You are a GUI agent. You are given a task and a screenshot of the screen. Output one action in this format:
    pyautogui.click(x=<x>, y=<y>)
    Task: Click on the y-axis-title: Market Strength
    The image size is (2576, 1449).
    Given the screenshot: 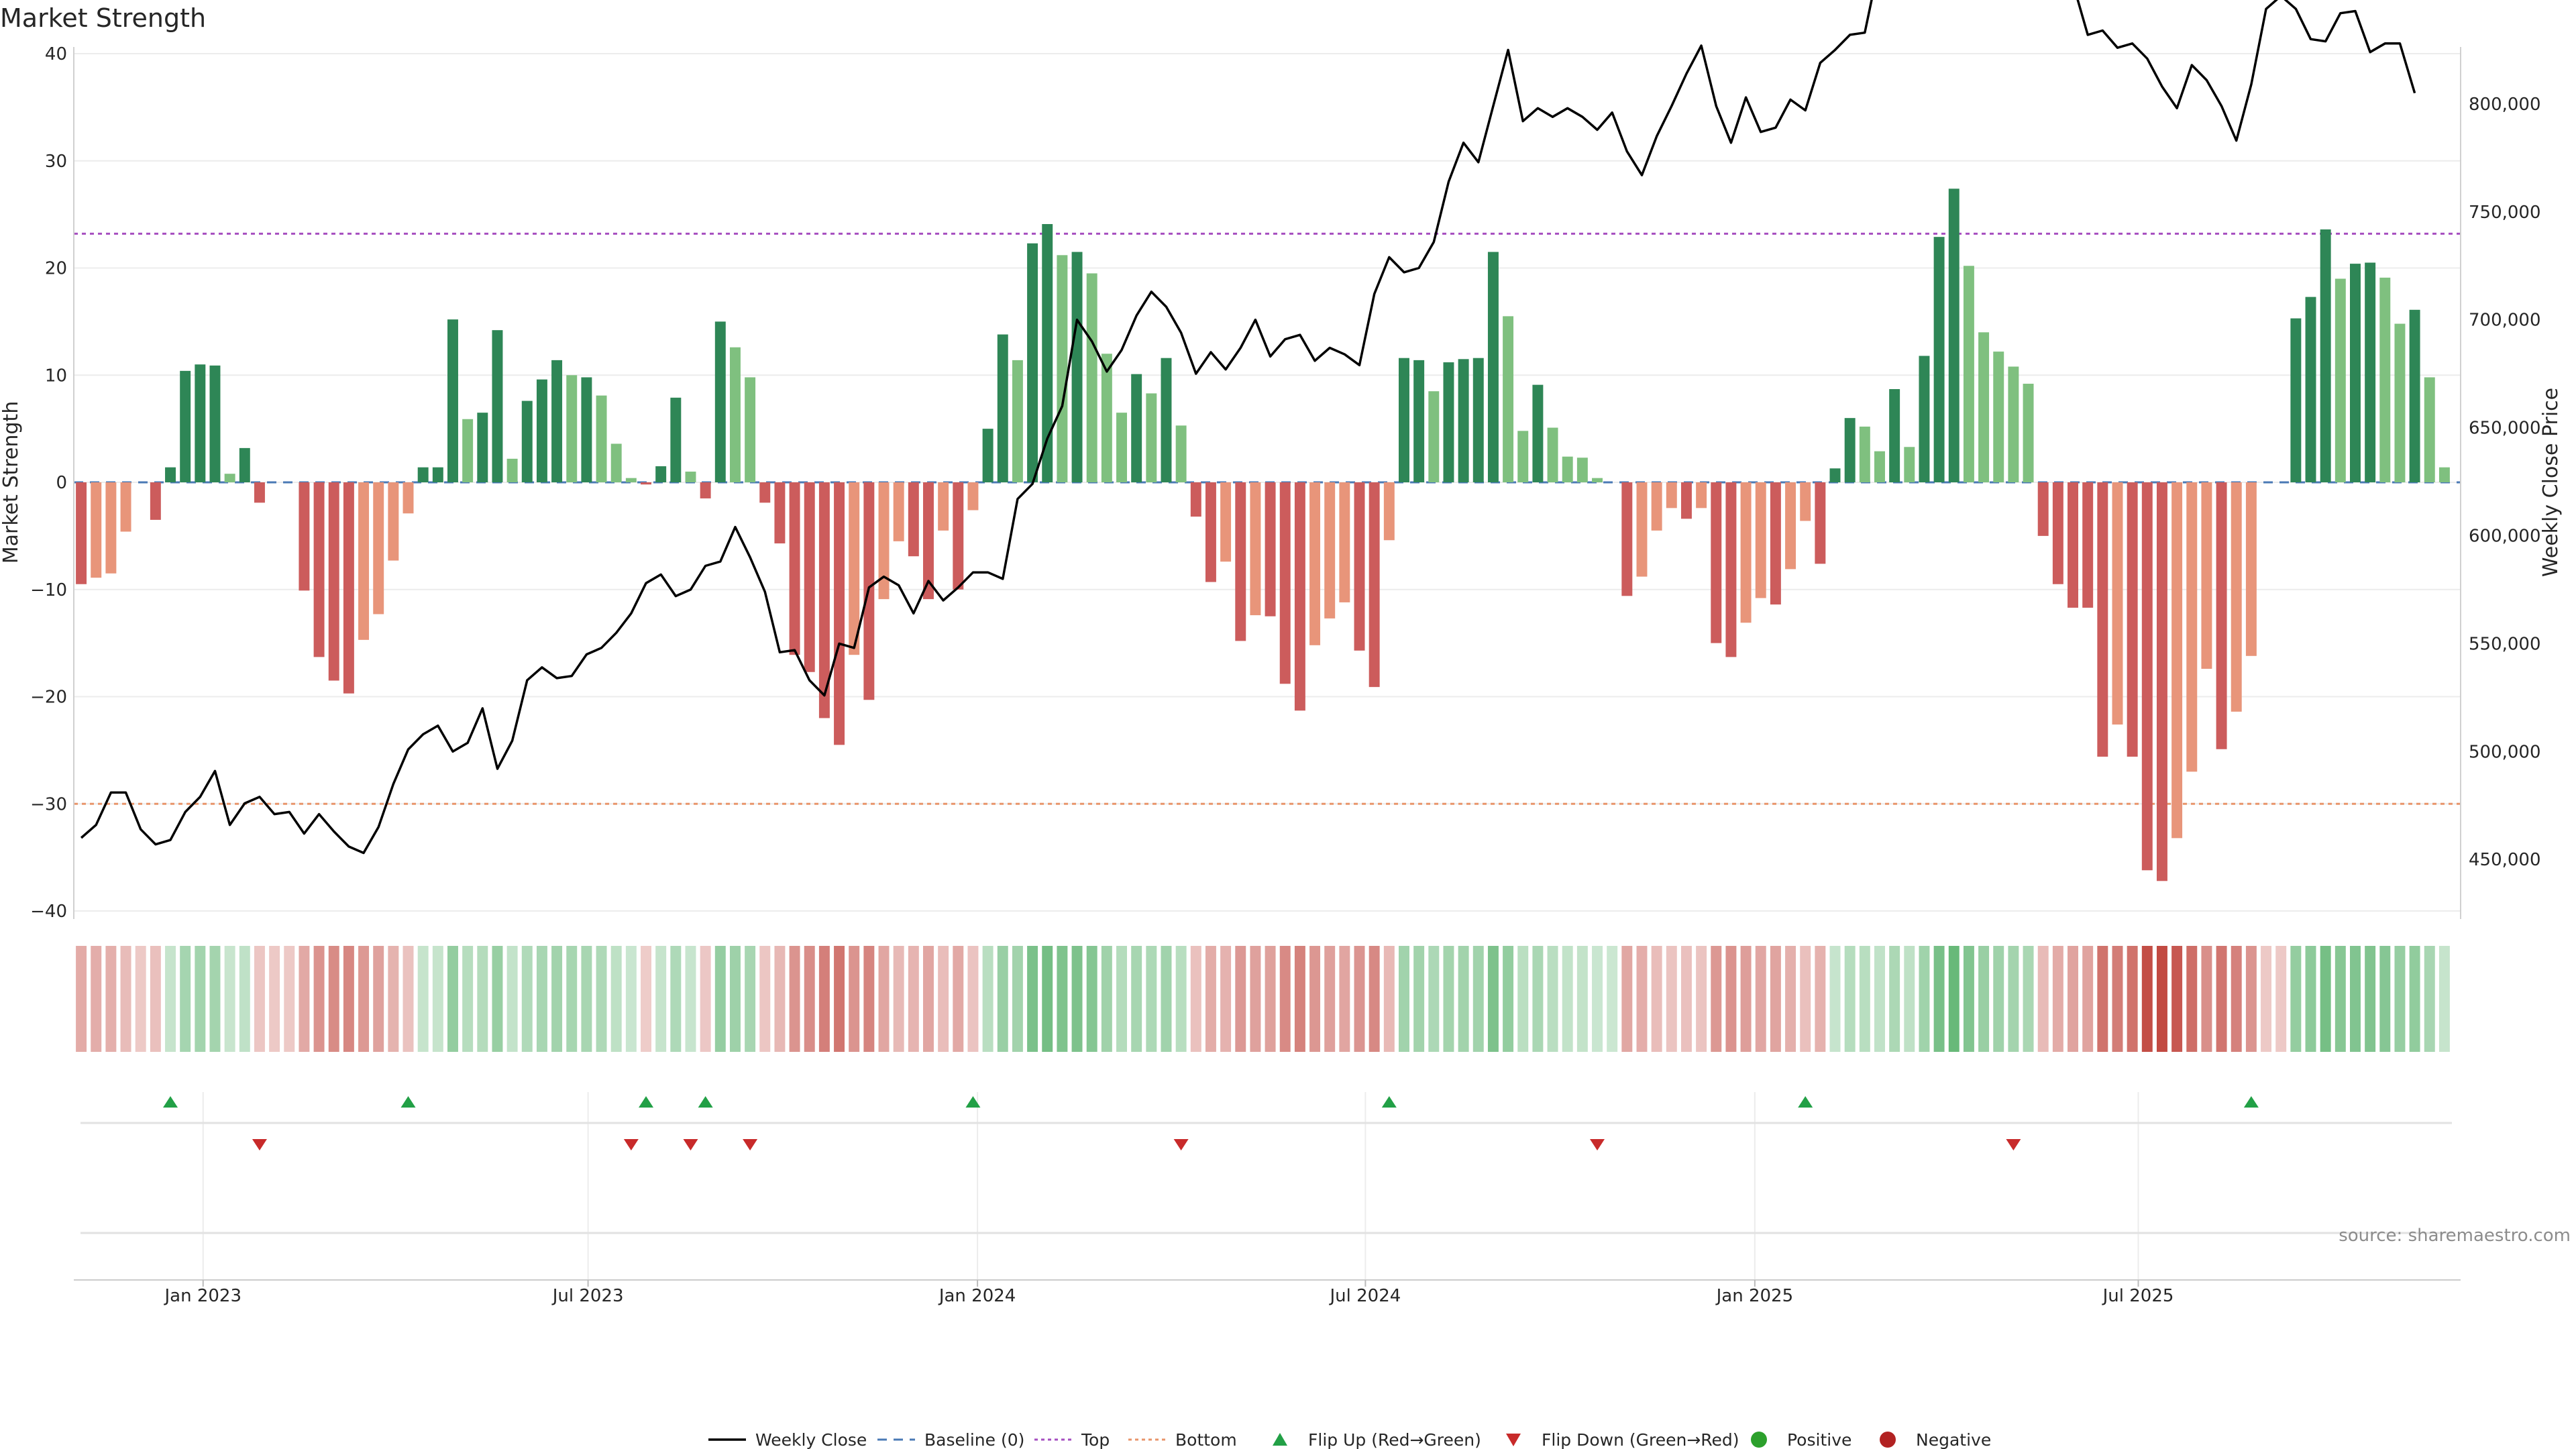 What is the action you would take?
    pyautogui.click(x=11, y=482)
    